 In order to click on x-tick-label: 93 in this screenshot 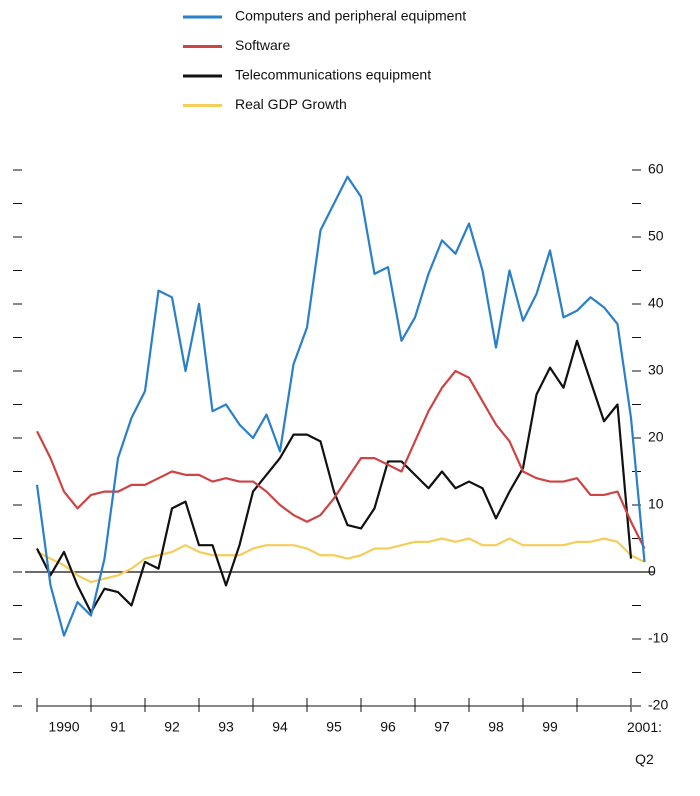, I will do `click(226, 727)`.